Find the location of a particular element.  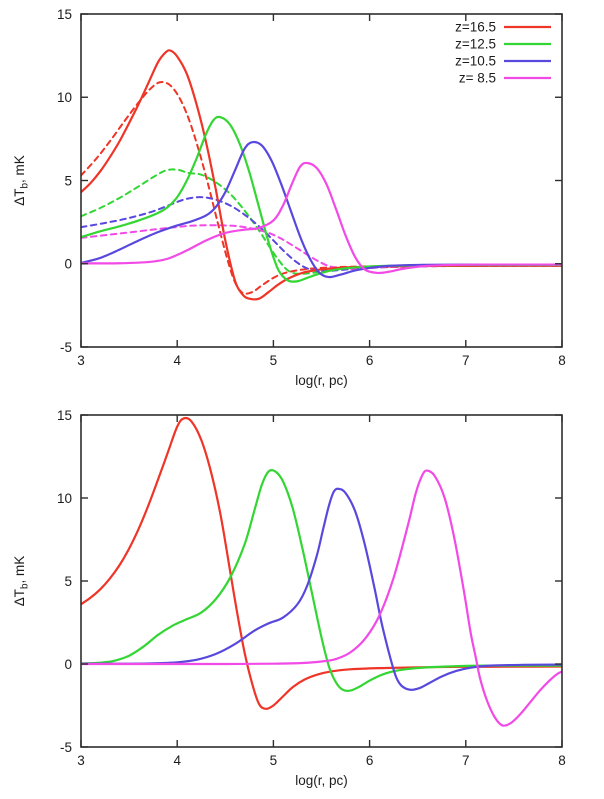

curve-top-s3-dashed is located at coordinates (321, 247).